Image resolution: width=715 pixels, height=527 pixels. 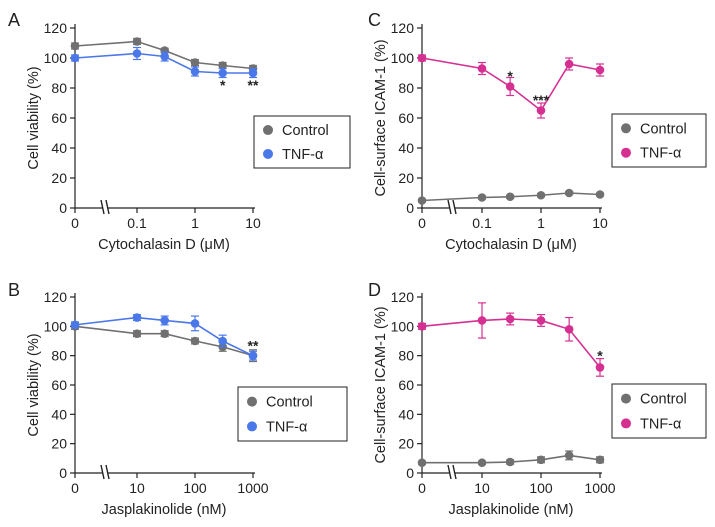 I want to click on panel-letter: C, so click(x=374, y=20).